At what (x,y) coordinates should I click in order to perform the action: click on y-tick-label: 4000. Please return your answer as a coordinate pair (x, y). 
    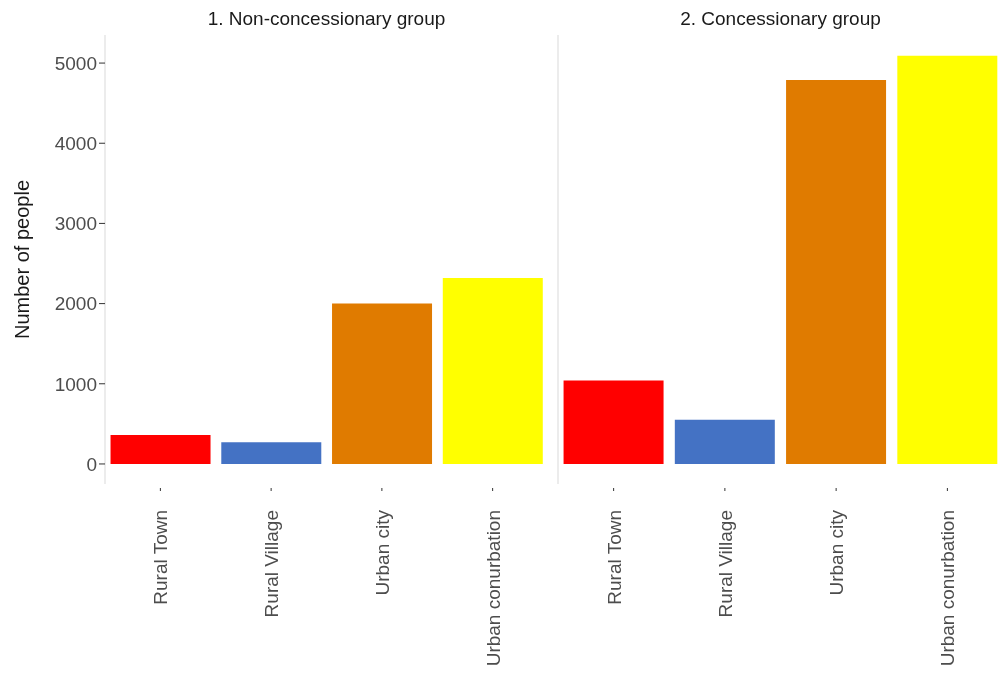
    Looking at the image, I should click on (75, 143).